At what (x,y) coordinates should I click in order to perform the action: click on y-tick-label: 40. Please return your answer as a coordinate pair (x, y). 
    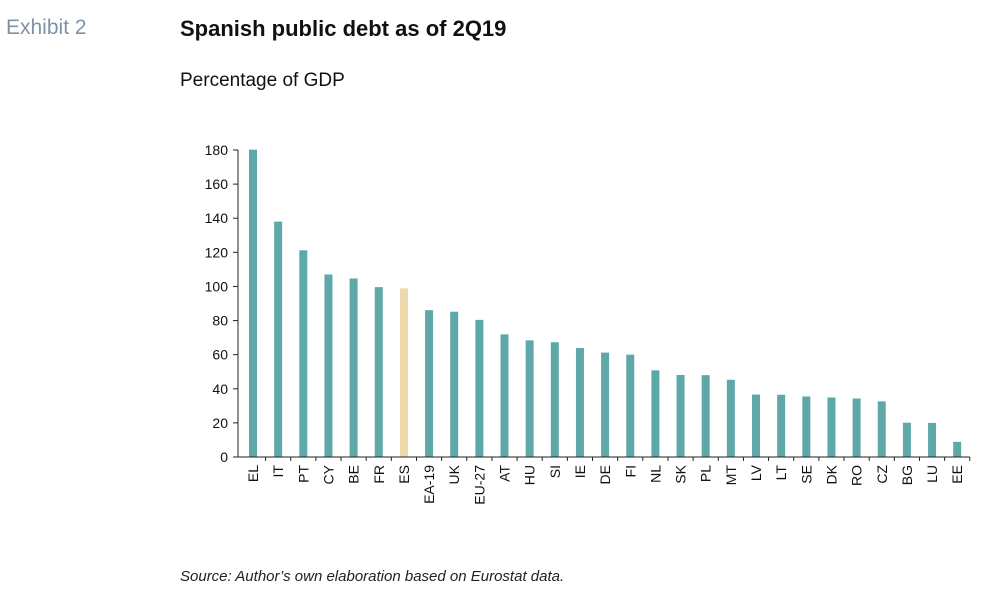
    Looking at the image, I should click on (220, 389).